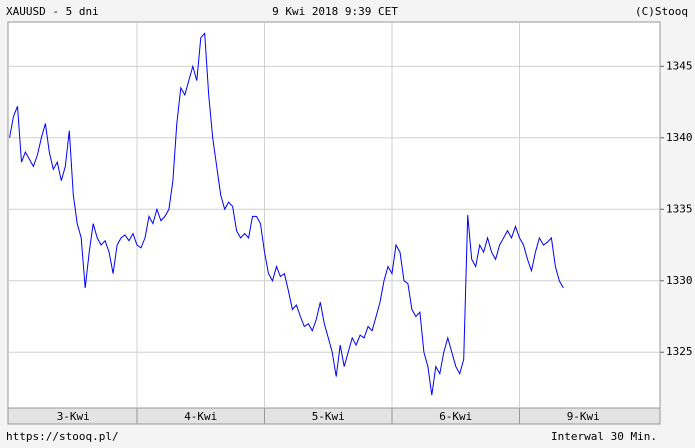  What do you see at coordinates (679, 137) in the screenshot?
I see `y-tick-label: 1340` at bounding box center [679, 137].